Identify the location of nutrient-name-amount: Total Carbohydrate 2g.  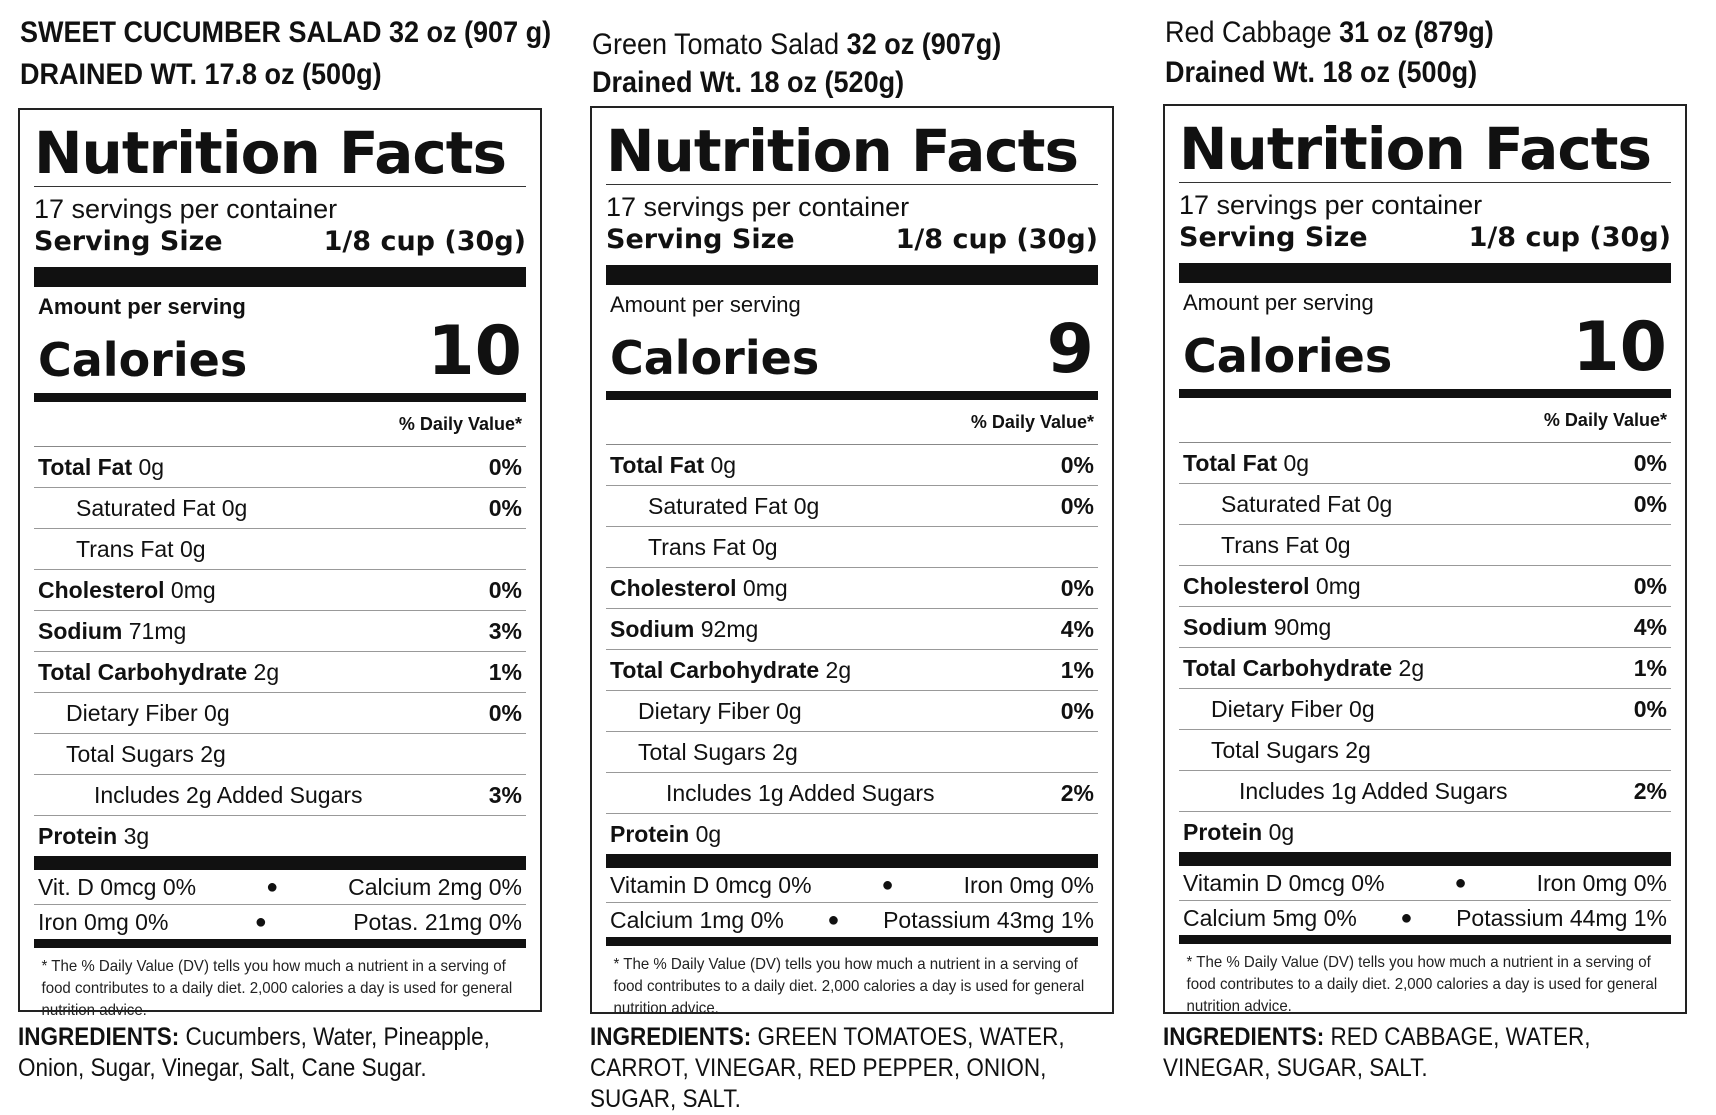
(1303, 668).